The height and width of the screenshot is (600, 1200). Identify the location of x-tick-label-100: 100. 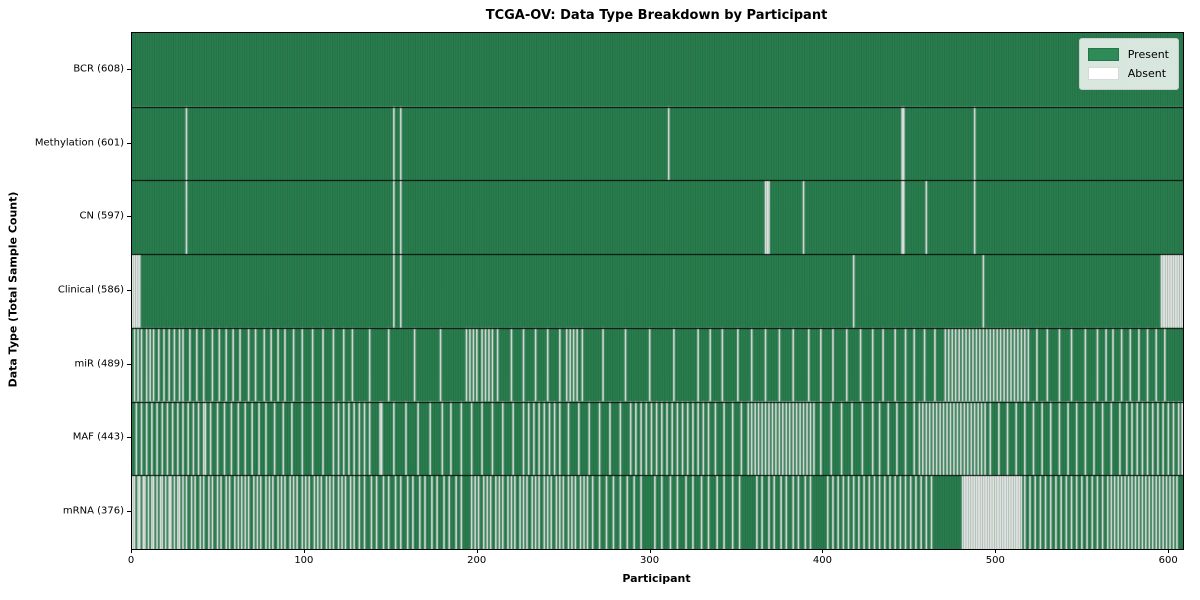
(304, 560).